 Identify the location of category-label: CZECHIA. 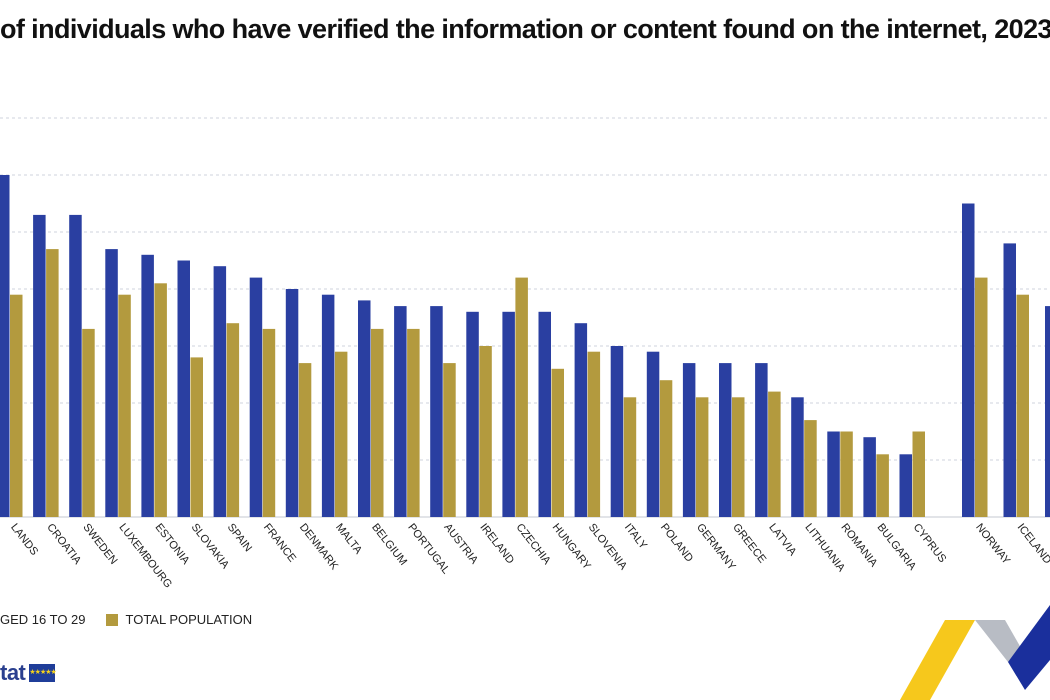
(534, 544).